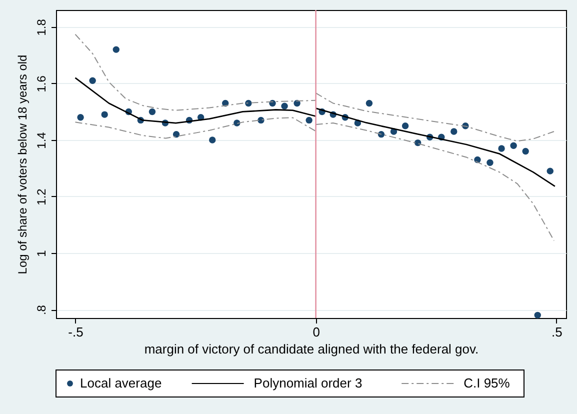 The image size is (577, 414). What do you see at coordinates (76, 332) in the screenshot?
I see `x-tick-label: -.5` at bounding box center [76, 332].